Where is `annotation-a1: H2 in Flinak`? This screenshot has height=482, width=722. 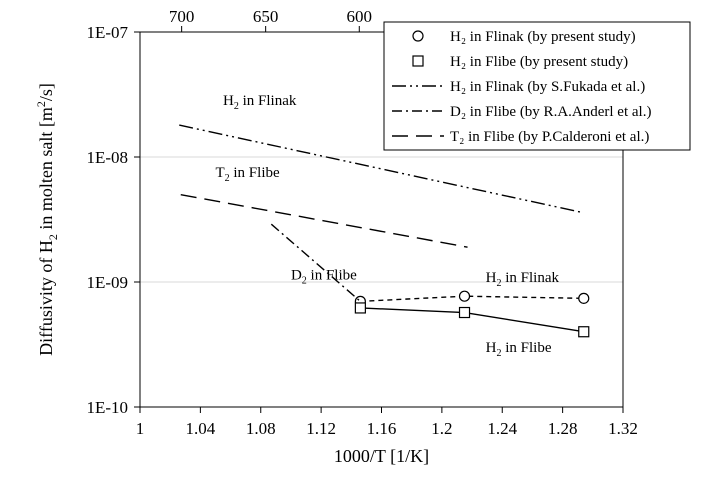 annotation-a1: H2 in Flinak is located at coordinates (260, 102).